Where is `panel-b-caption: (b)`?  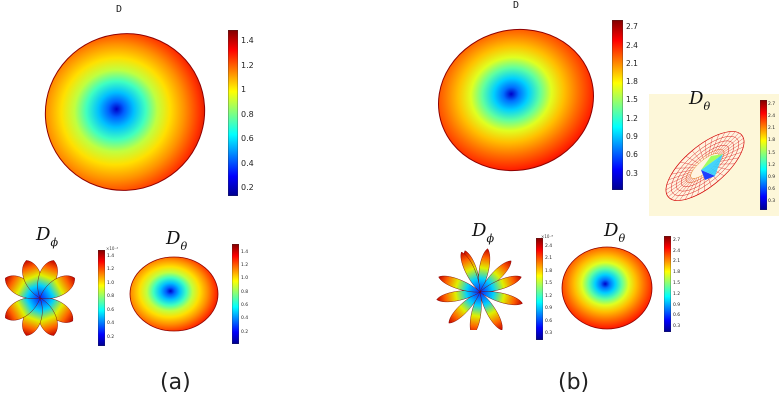 panel-b-caption: (b) is located at coordinates (574, 382).